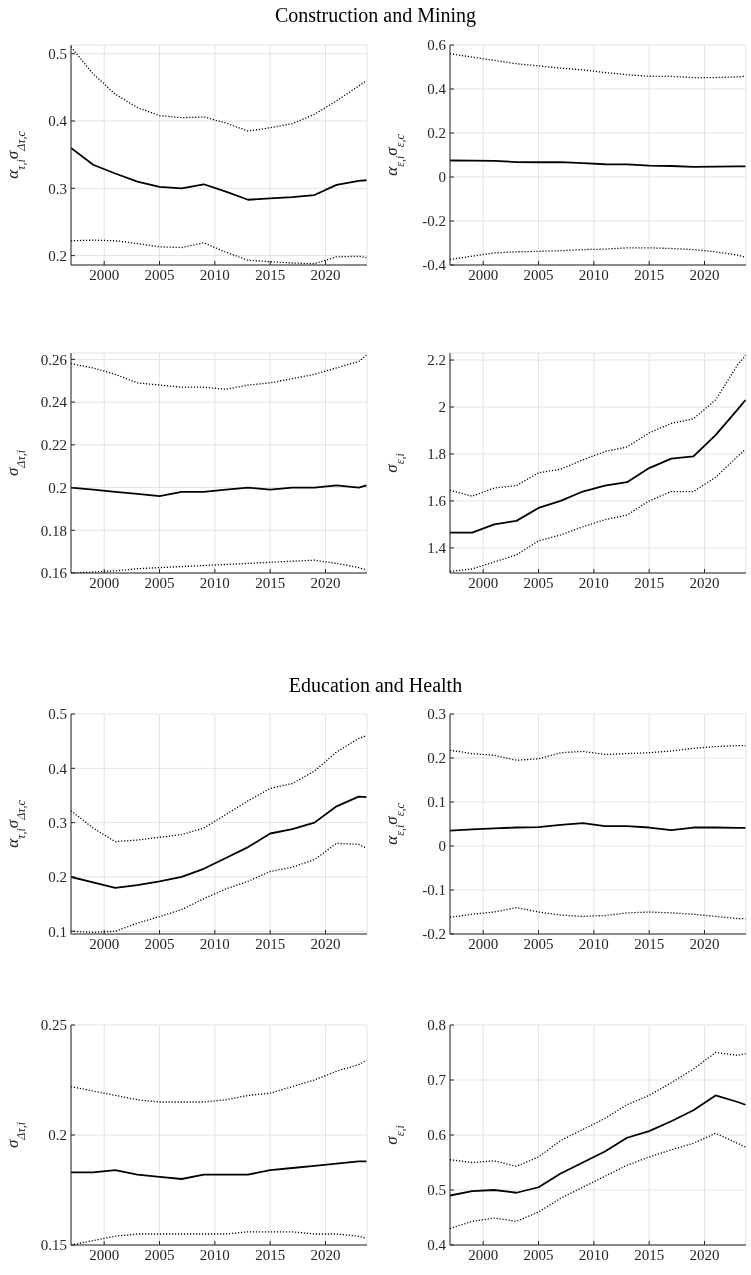 The height and width of the screenshot is (1275, 751). What do you see at coordinates (53, 1025) in the screenshot?
I see `y-tick-label: 0.25` at bounding box center [53, 1025].